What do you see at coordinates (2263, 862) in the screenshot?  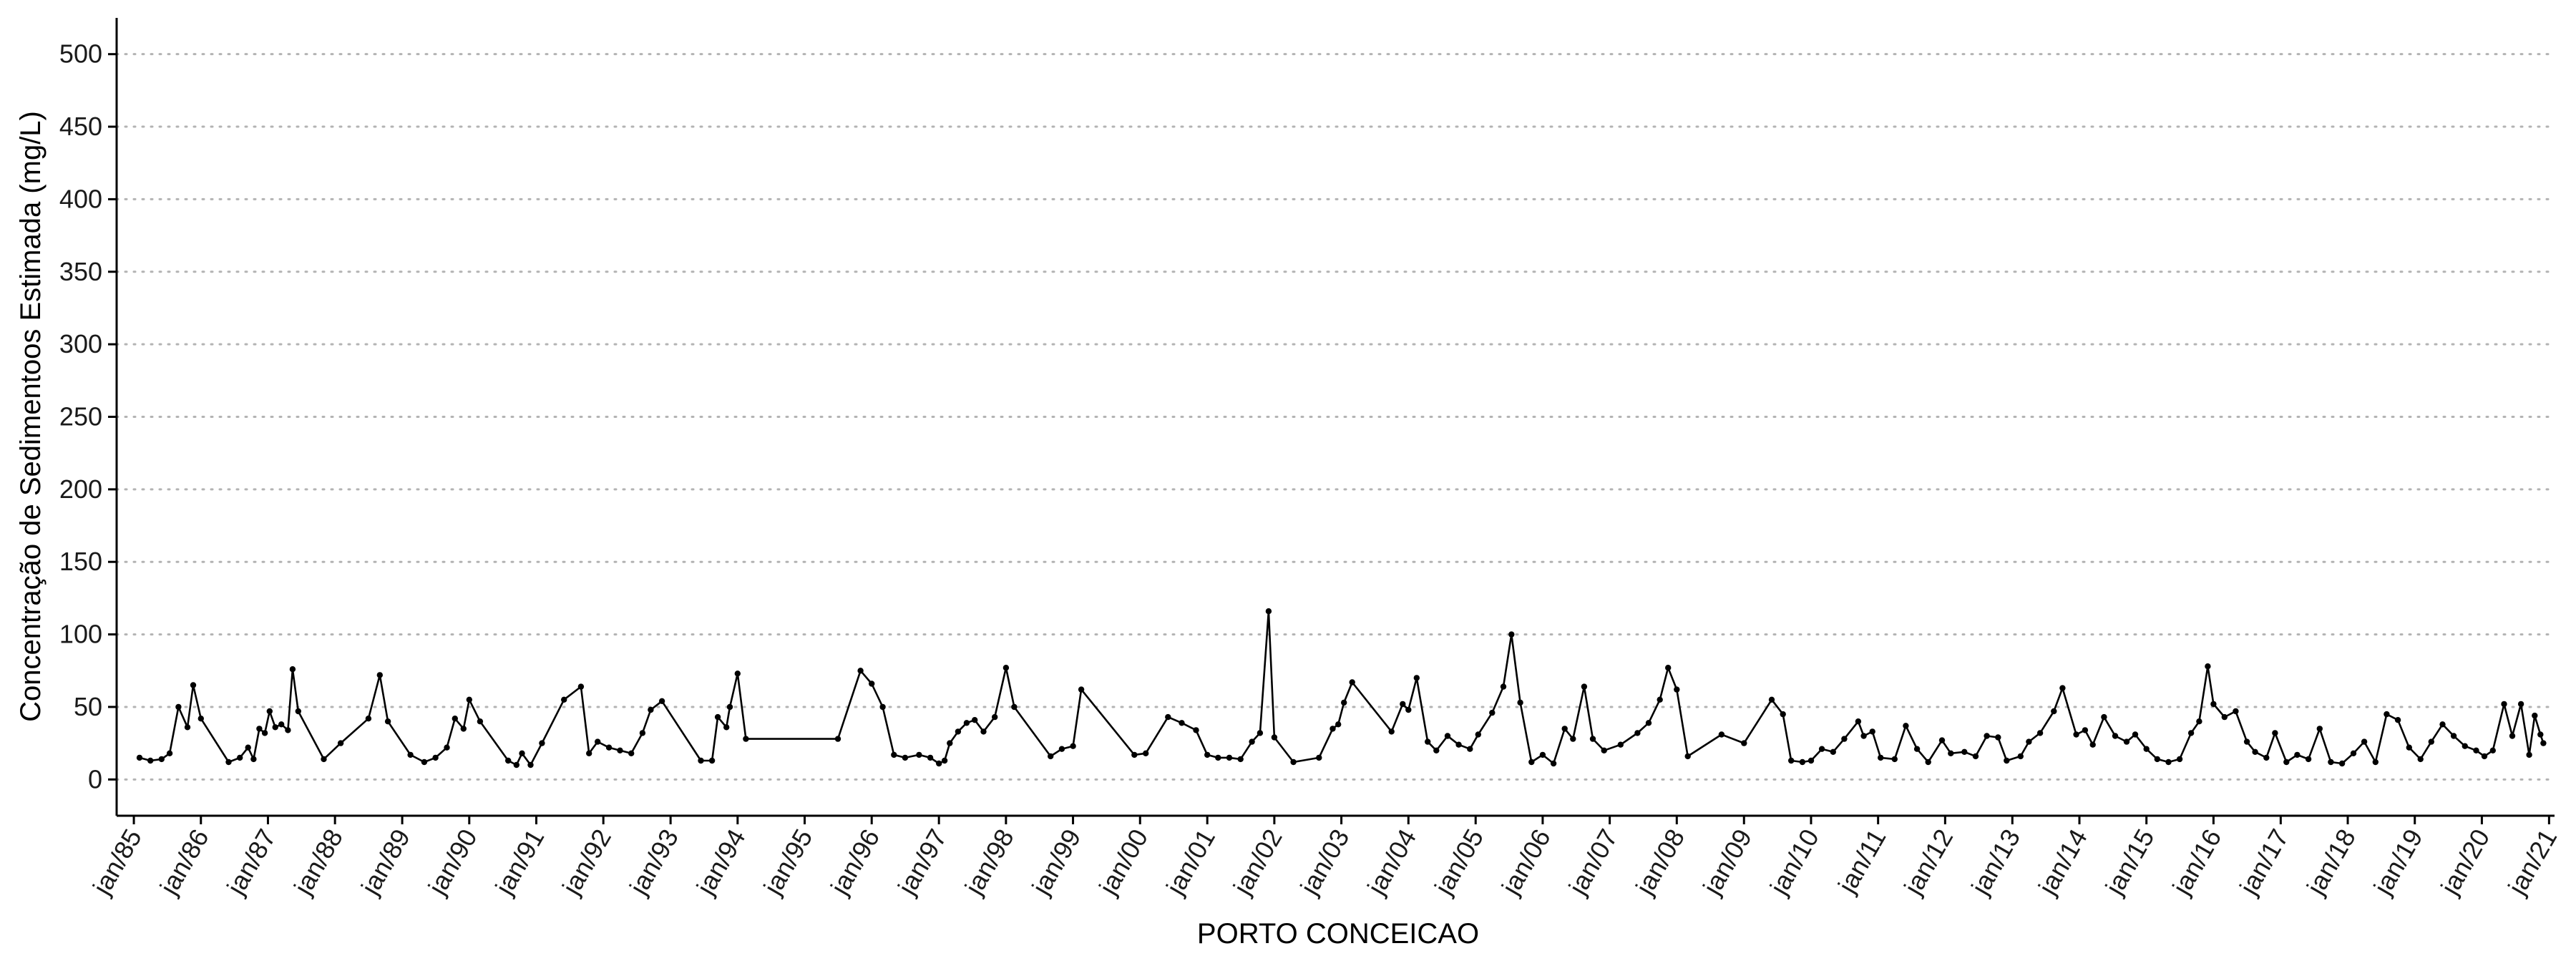 I see `x-tick-label: jan/17` at bounding box center [2263, 862].